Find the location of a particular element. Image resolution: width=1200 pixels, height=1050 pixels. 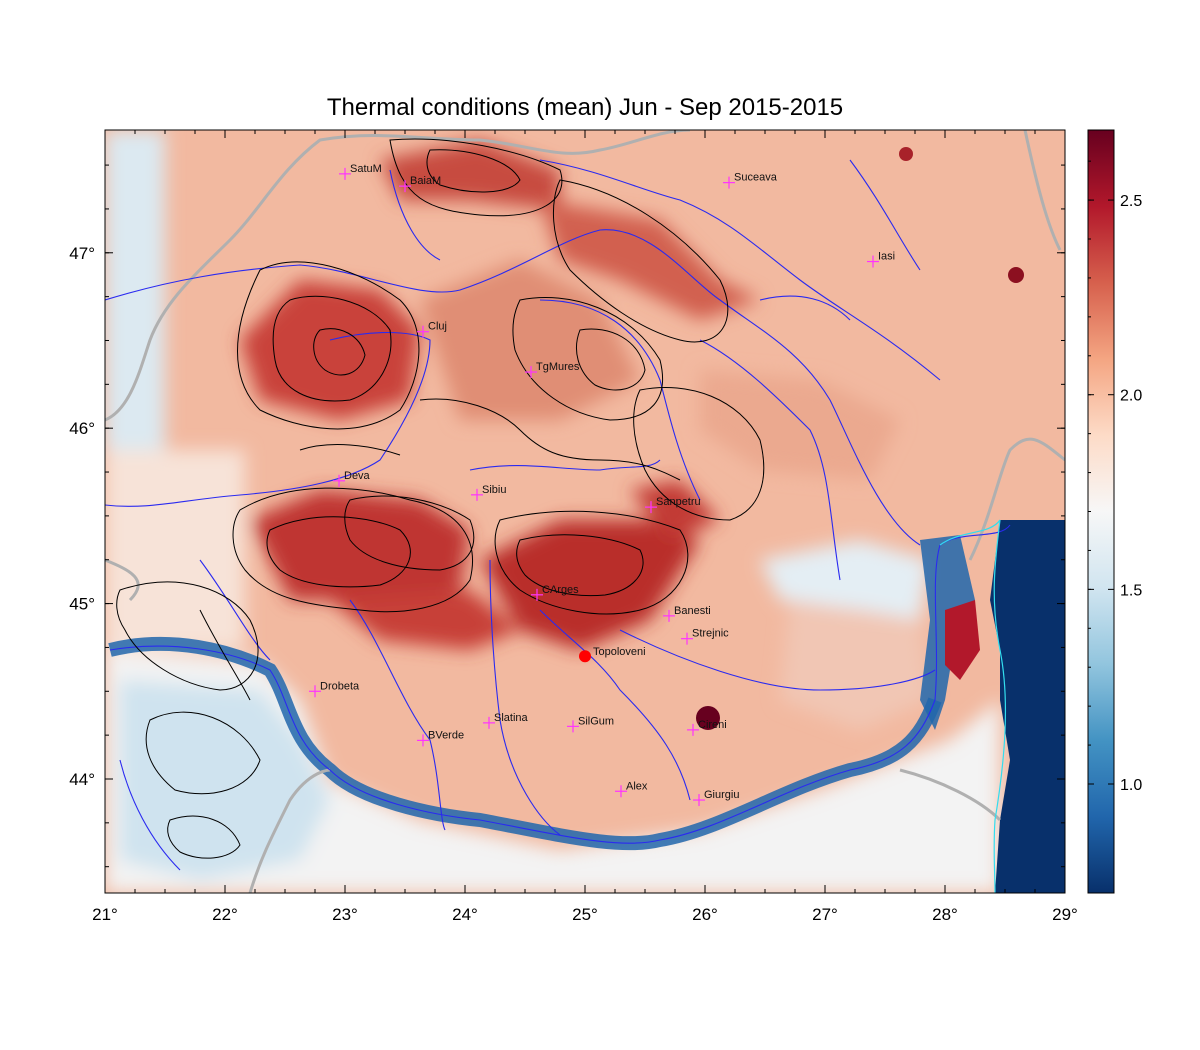

city-label: Cireni is located at coordinates (712, 725).